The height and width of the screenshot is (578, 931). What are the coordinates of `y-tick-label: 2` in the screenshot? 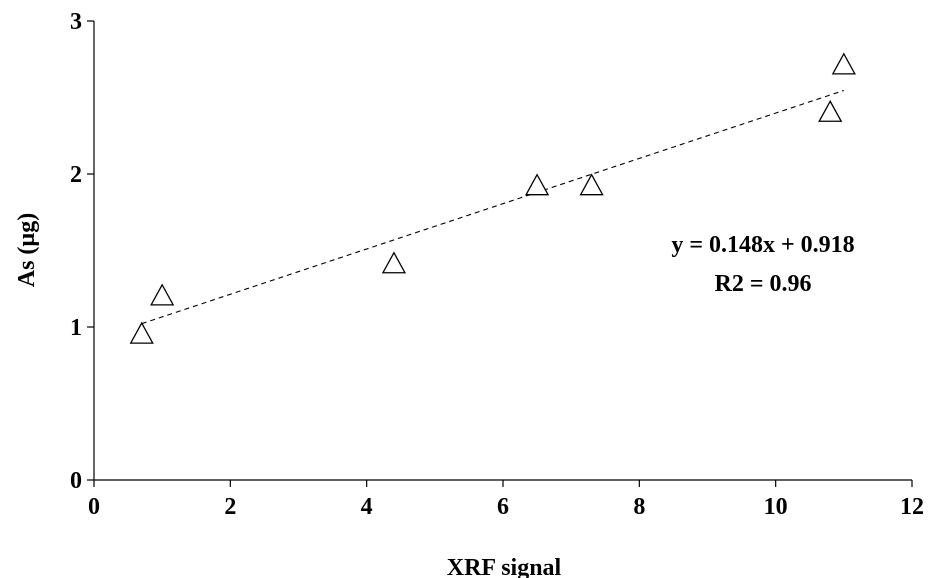 It's located at (76, 175).